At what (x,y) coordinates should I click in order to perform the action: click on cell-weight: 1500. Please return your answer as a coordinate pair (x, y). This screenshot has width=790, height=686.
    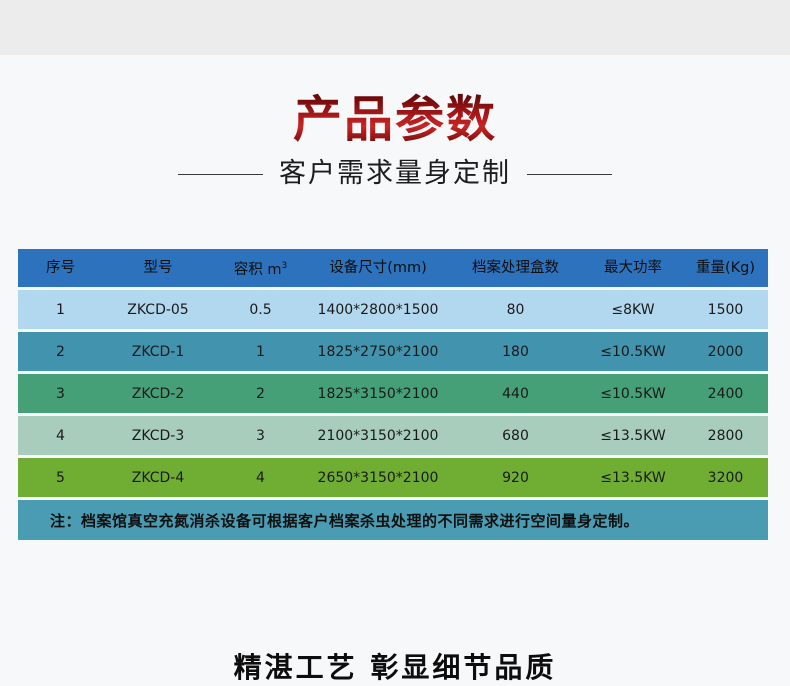
    Looking at the image, I should click on (725, 309).